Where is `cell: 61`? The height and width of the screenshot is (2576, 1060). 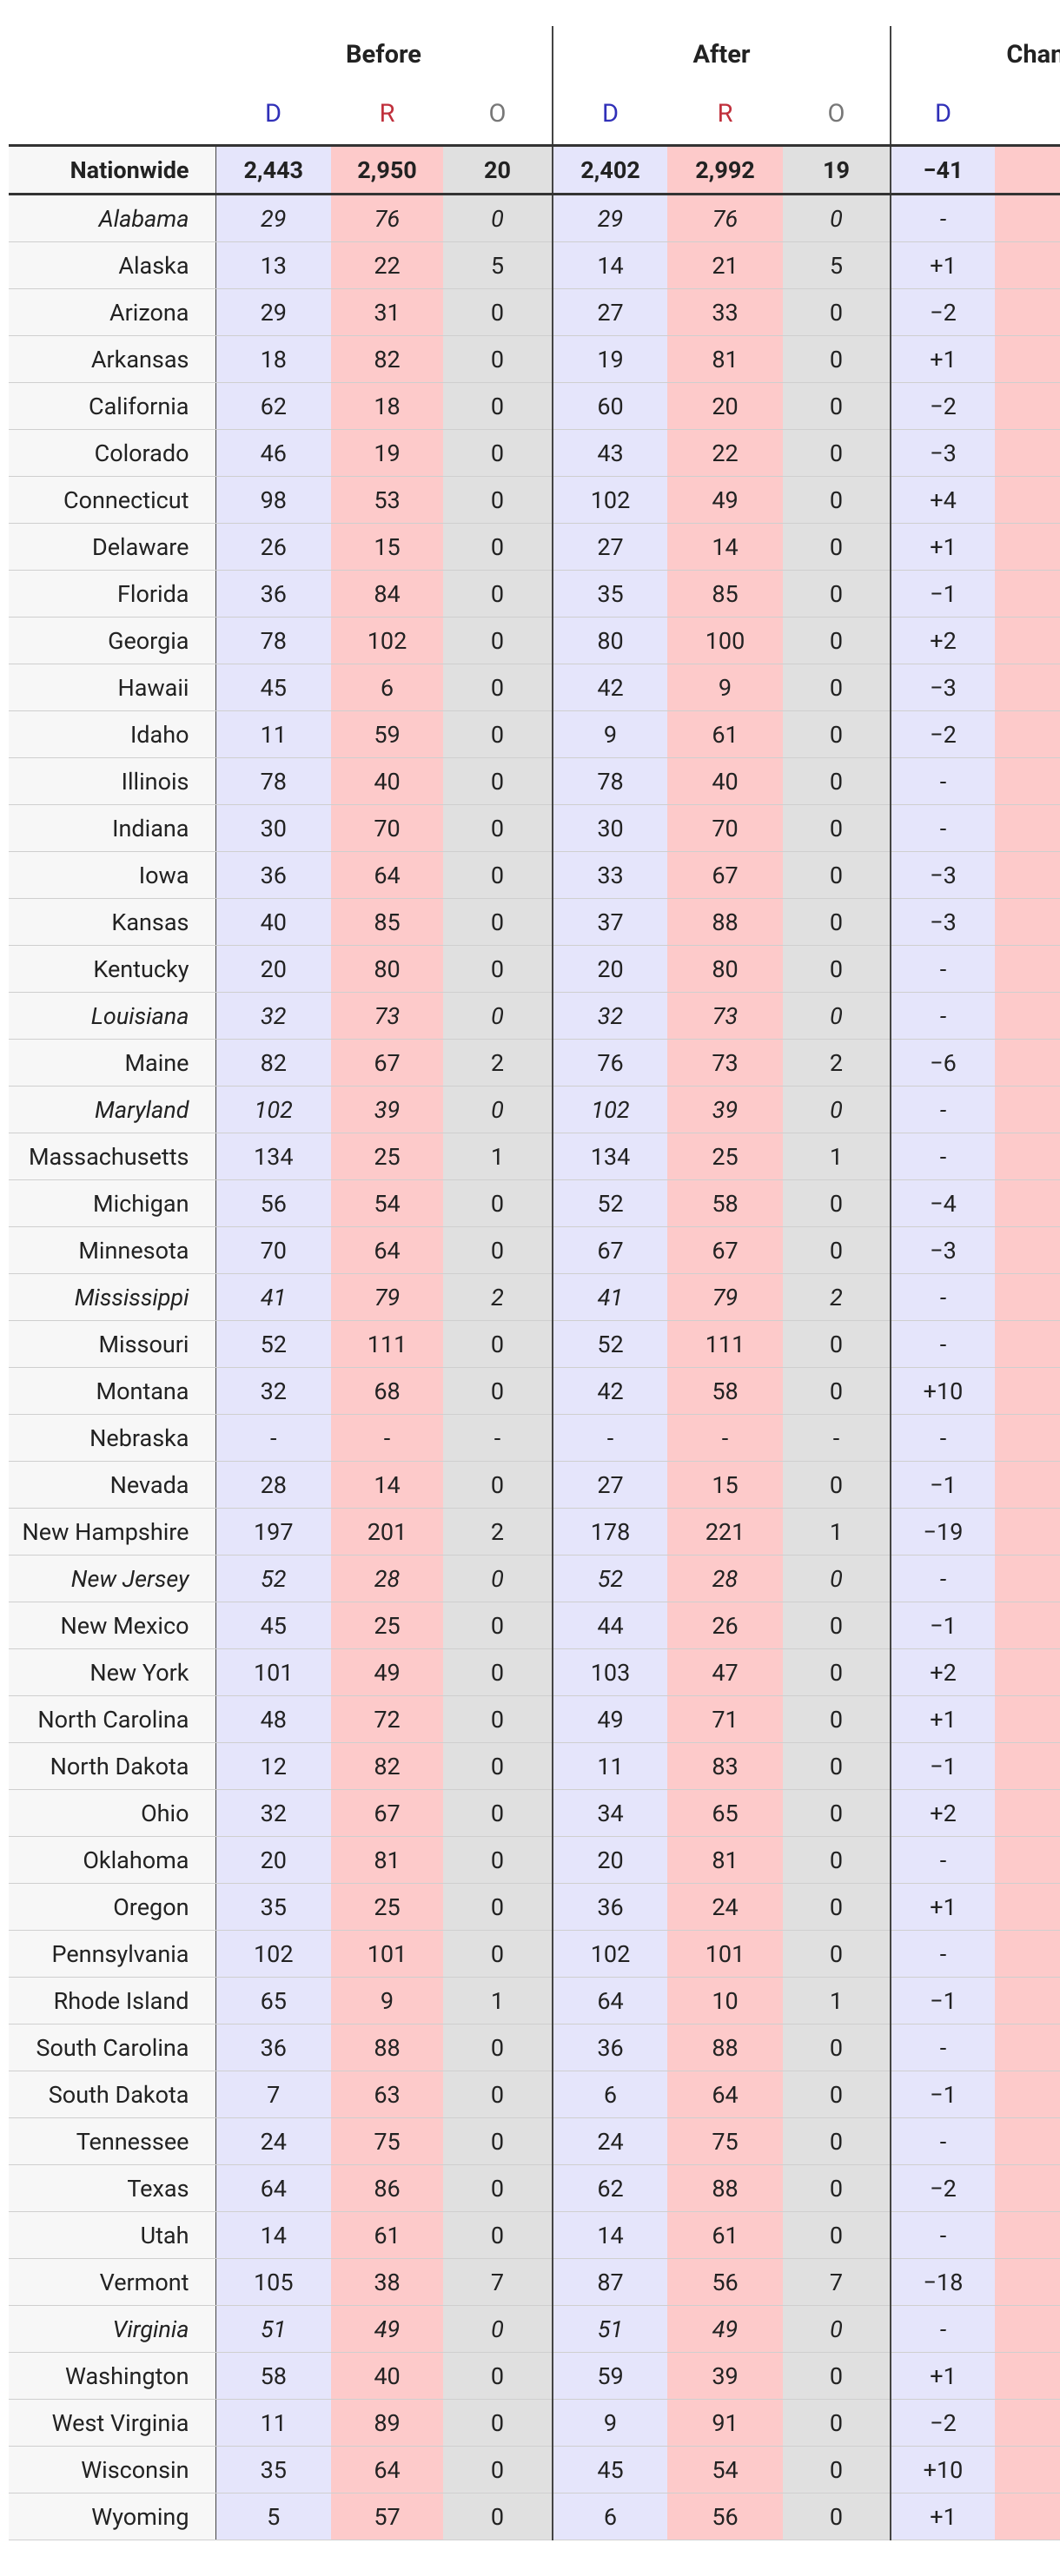
cell: 61 is located at coordinates (725, 2235).